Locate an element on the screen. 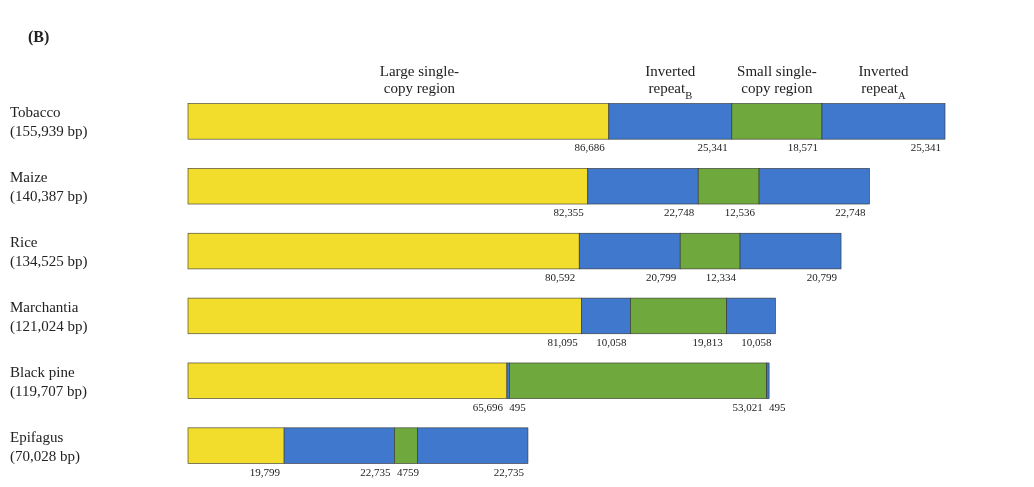 The height and width of the screenshot is (487, 1034). series-label: Large single-copy region is located at coordinates (419, 80).